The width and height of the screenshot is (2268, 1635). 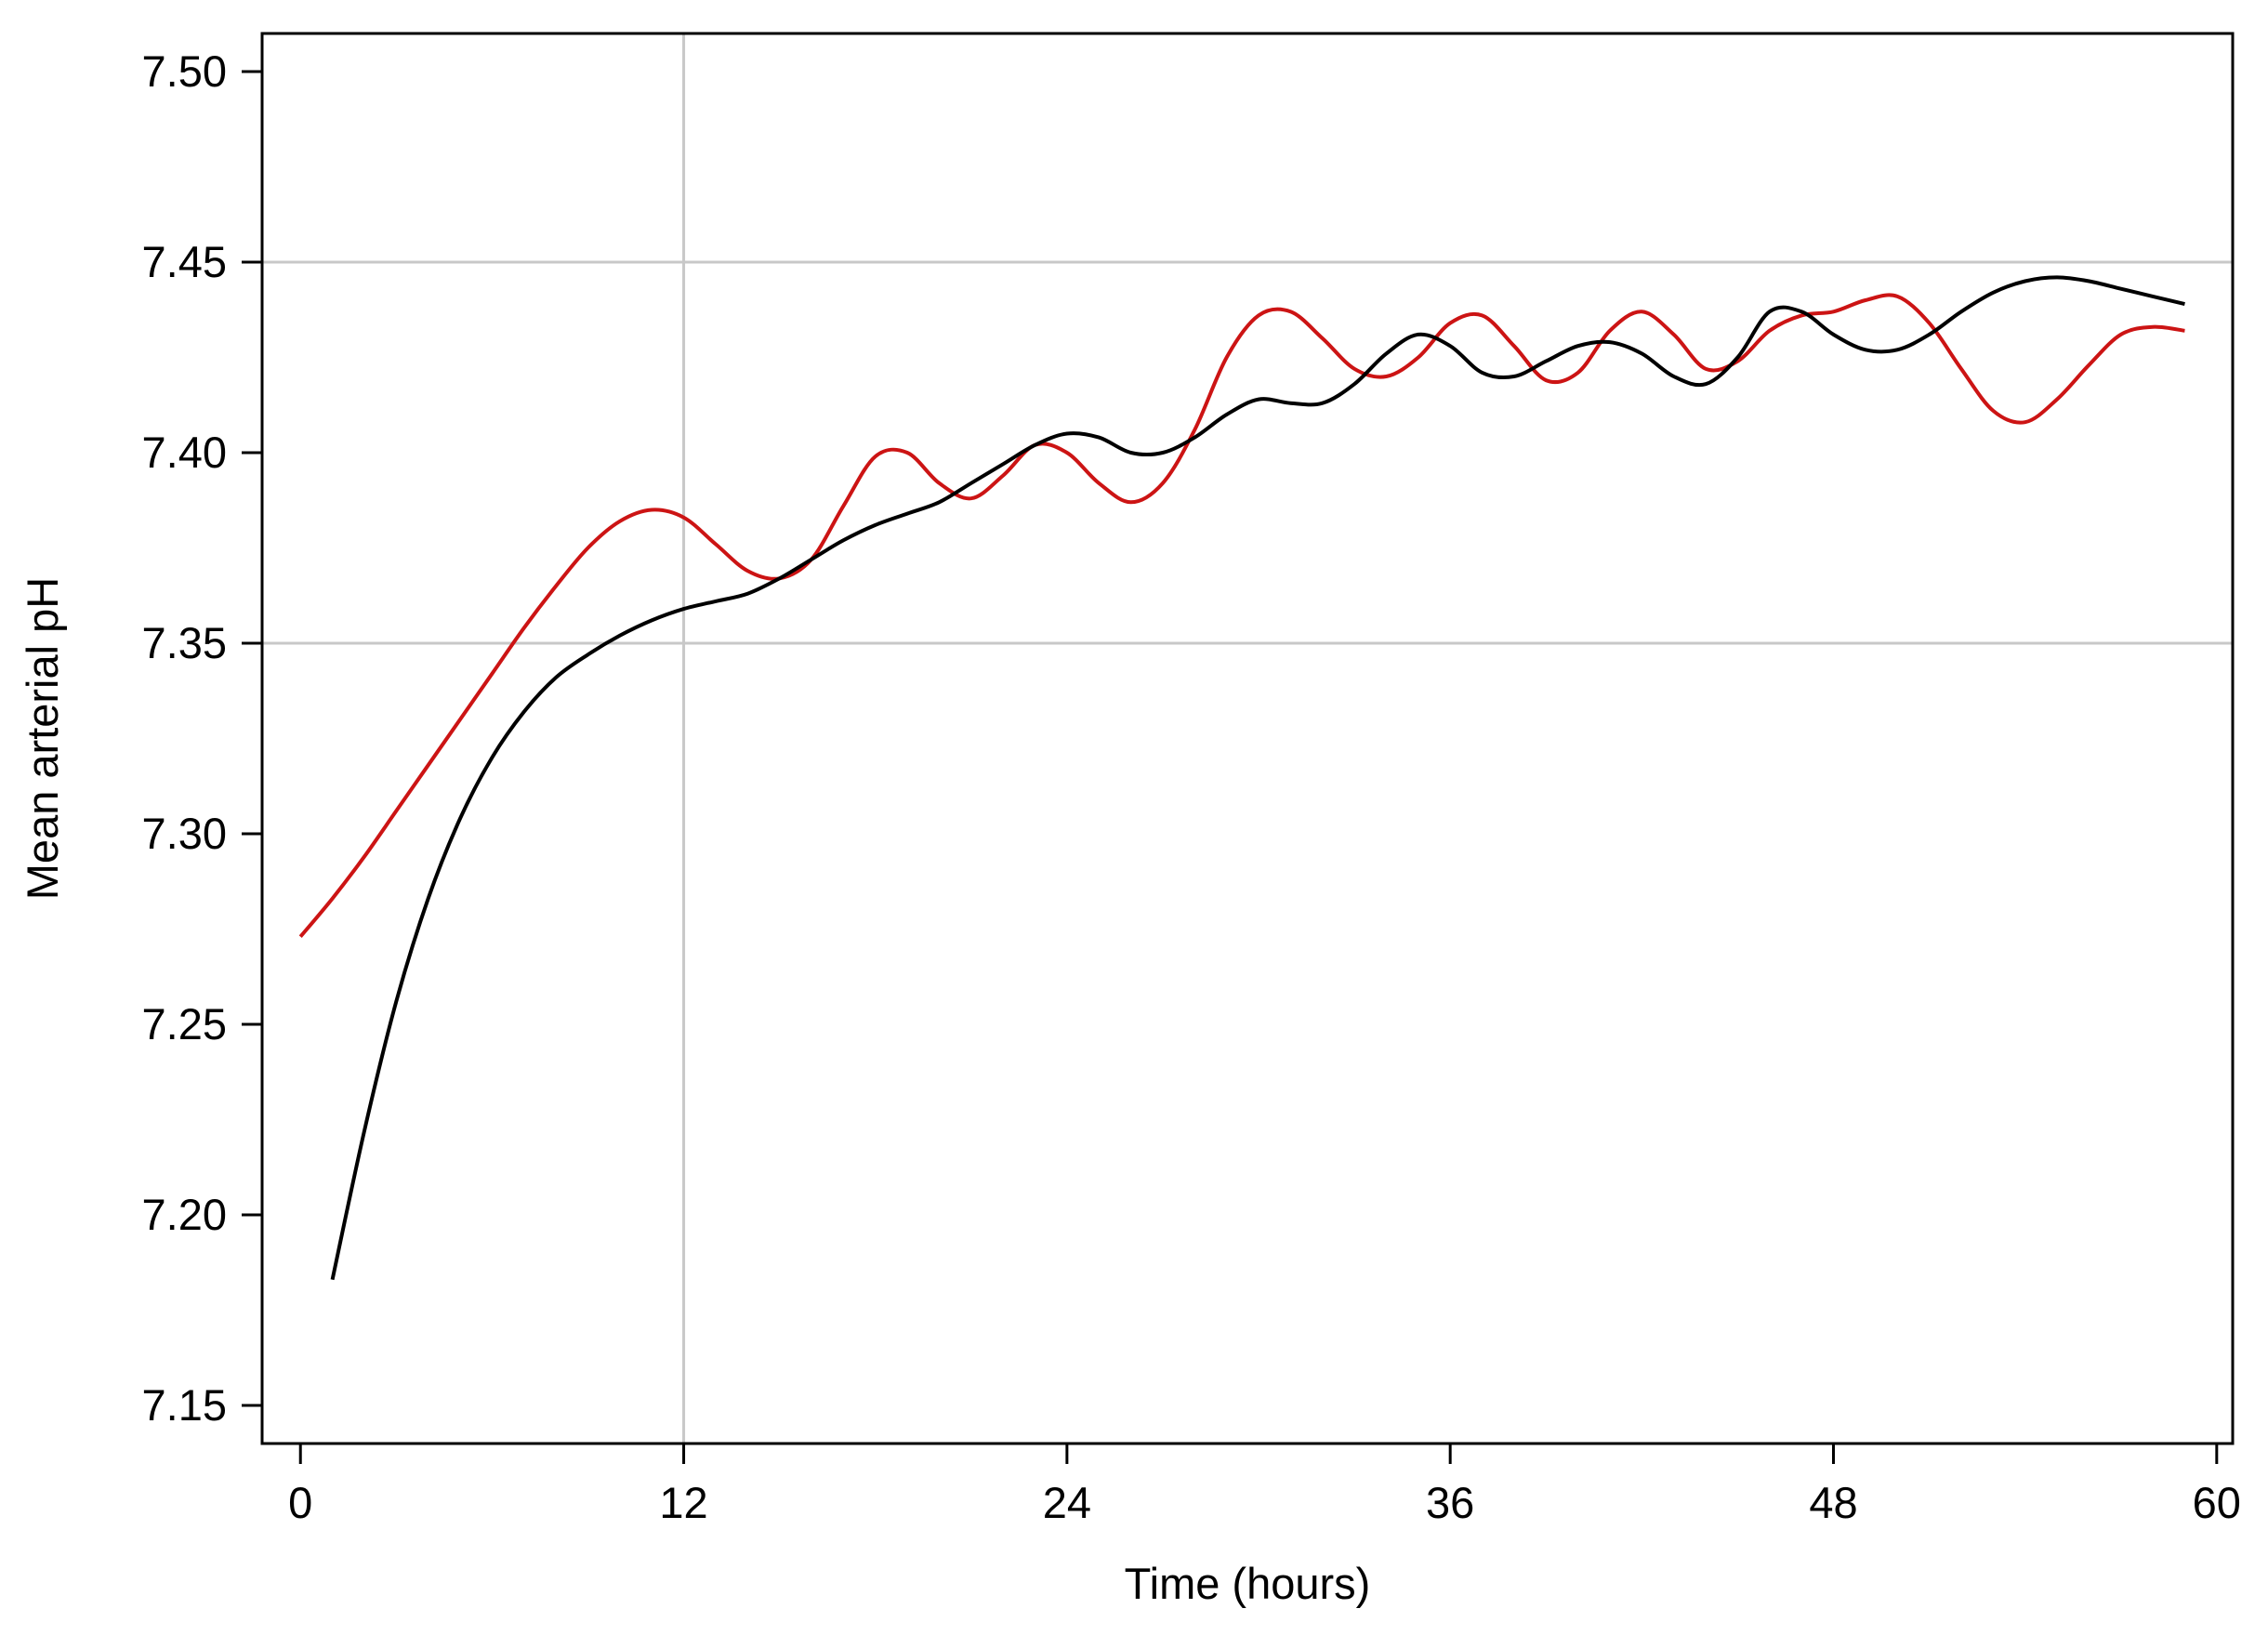 I want to click on y-axis-title: Mean arterial pH, so click(x=42, y=738).